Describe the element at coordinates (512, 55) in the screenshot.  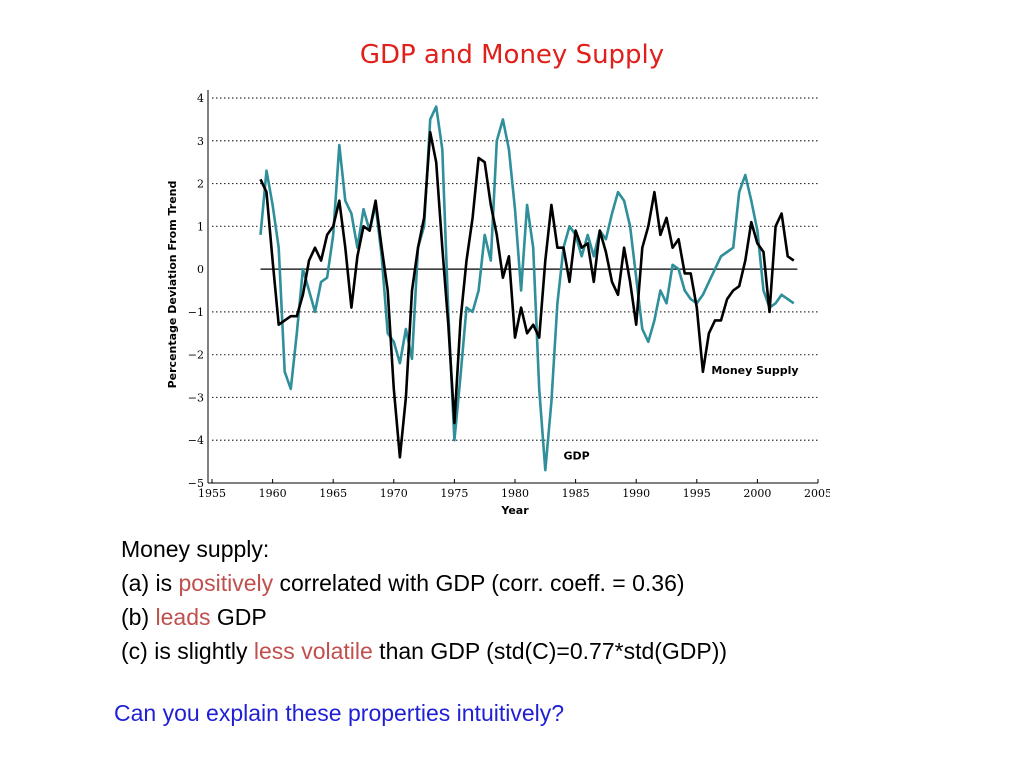
I see `slide-title: GDP and Money Supply` at that location.